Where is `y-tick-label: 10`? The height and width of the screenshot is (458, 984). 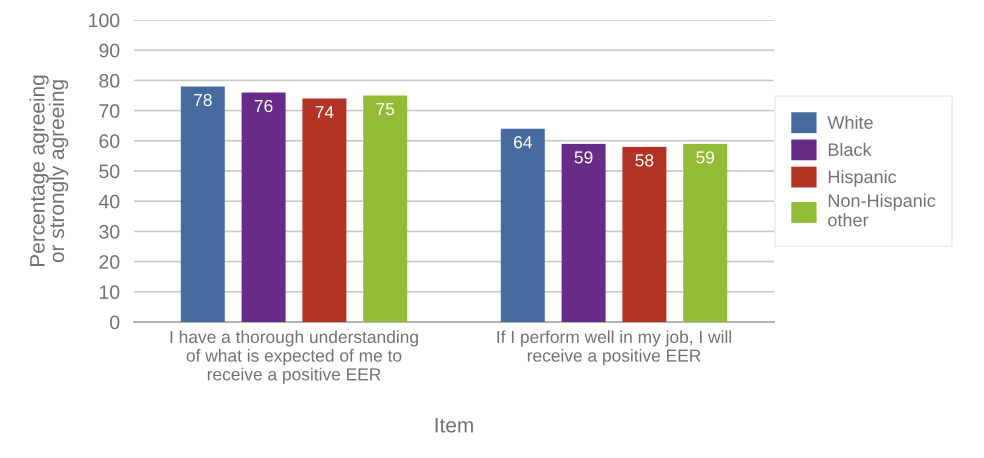
y-tick-label: 10 is located at coordinates (110, 292).